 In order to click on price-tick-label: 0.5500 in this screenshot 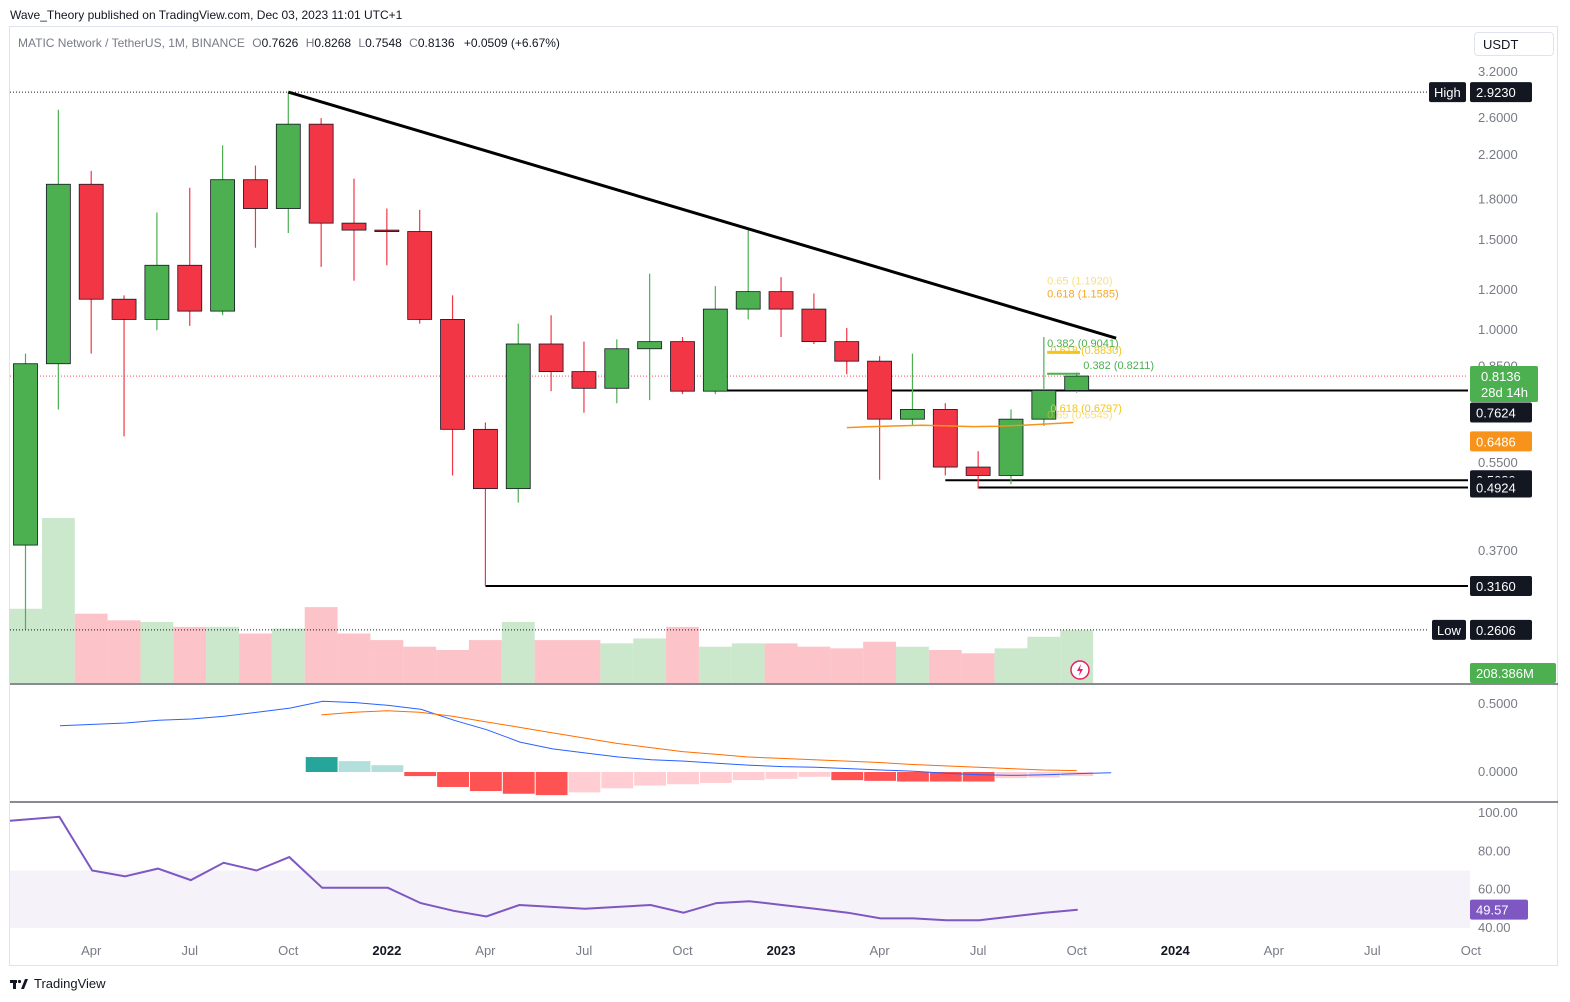, I will do `click(1498, 462)`.